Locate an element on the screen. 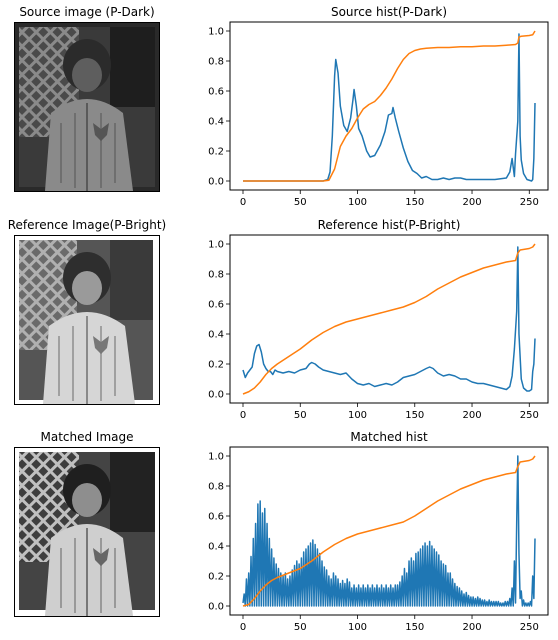 The height and width of the screenshot is (640, 558). source-hist-ytick-label: 0.8 is located at coordinates (216, 62).